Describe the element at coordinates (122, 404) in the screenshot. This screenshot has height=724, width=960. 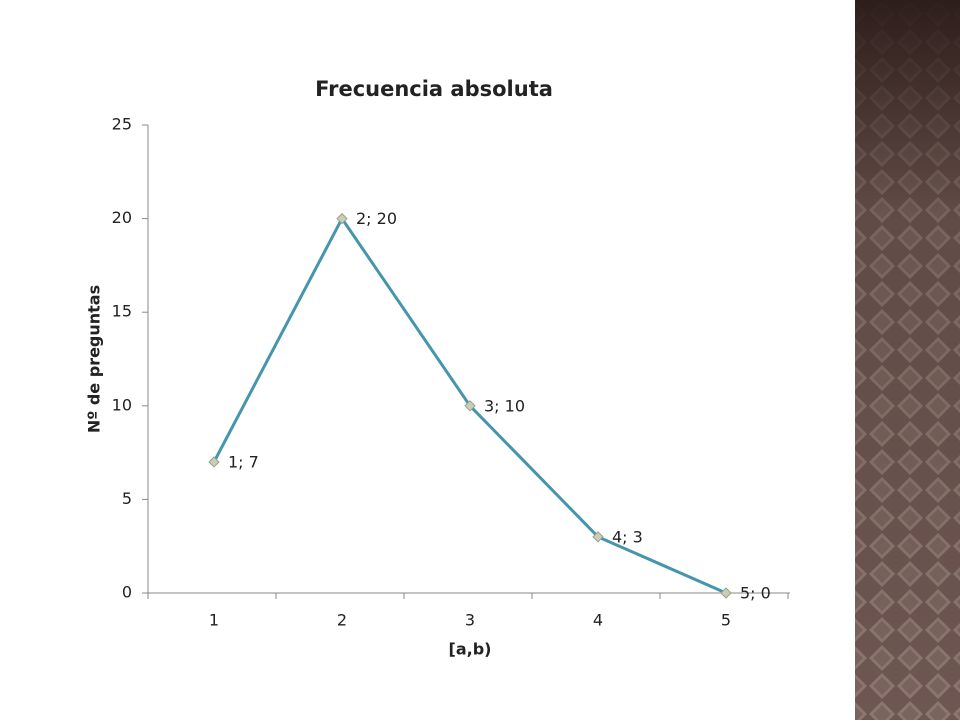
I see `y-tick-label: 10` at that location.